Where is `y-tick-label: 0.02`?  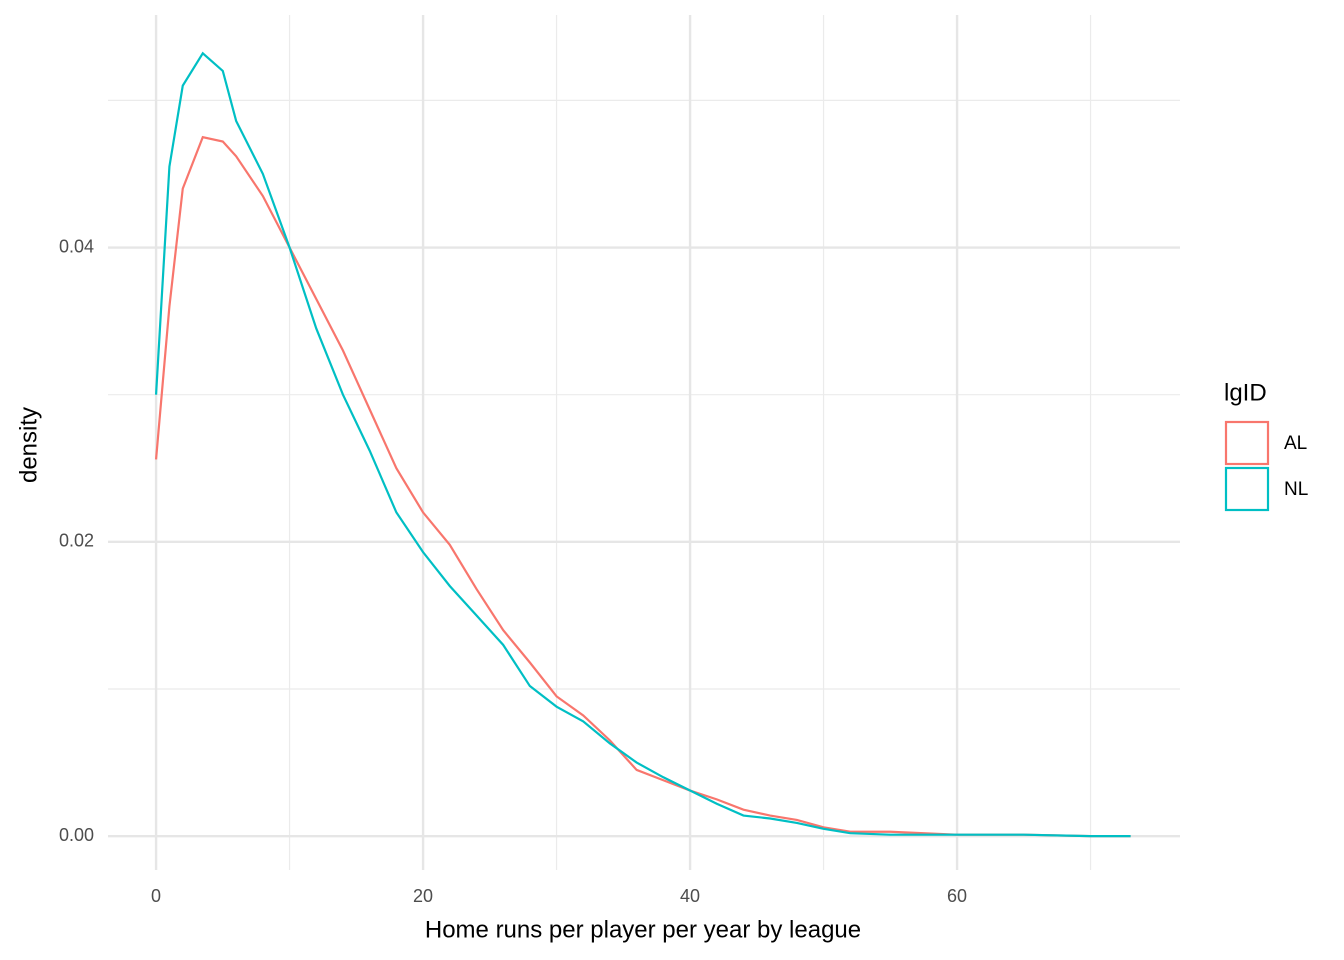 y-tick-label: 0.02 is located at coordinates (76, 541).